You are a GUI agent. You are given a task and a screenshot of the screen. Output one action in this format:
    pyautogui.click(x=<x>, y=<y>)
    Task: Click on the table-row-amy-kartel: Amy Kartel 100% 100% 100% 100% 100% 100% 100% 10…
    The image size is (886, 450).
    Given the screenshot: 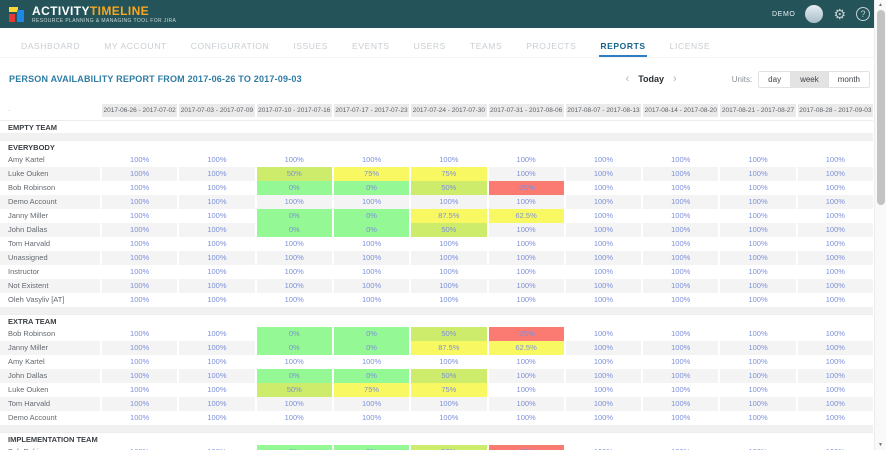 What is the action you would take?
    pyautogui.click(x=436, y=160)
    